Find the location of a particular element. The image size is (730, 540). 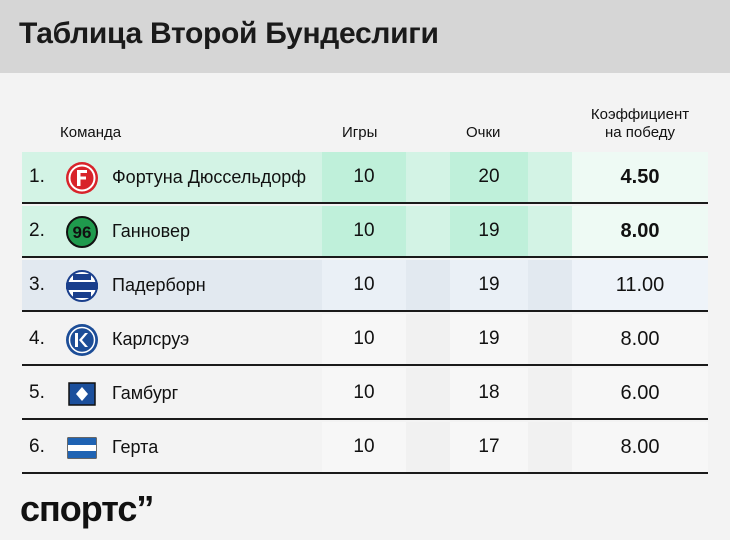

column-header-odds-line1: Коэффициент is located at coordinates (640, 114).